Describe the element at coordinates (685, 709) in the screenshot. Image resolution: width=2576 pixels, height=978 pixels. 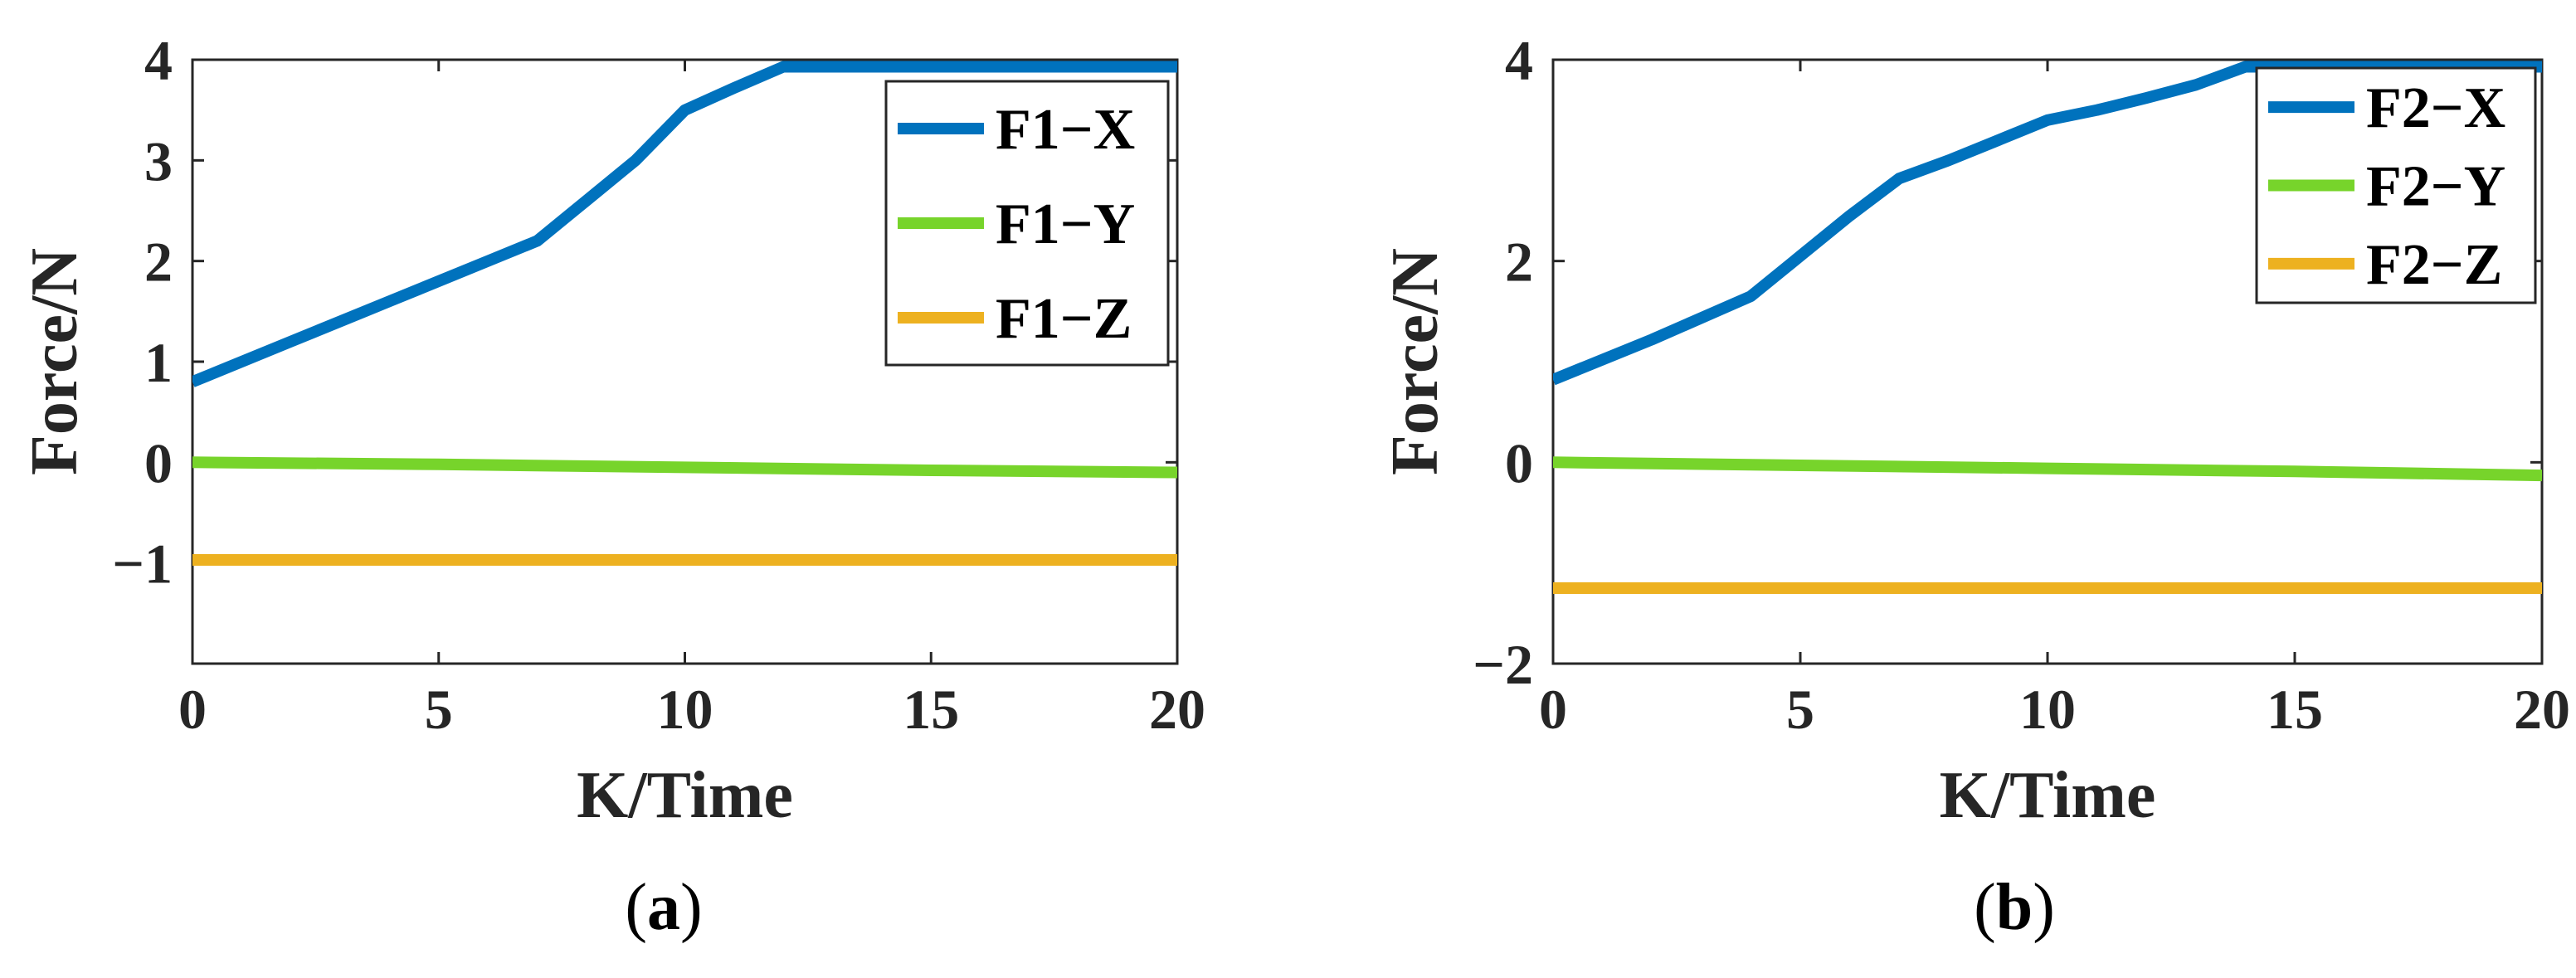
I see `chart-a-x-tick-label: 10` at that location.